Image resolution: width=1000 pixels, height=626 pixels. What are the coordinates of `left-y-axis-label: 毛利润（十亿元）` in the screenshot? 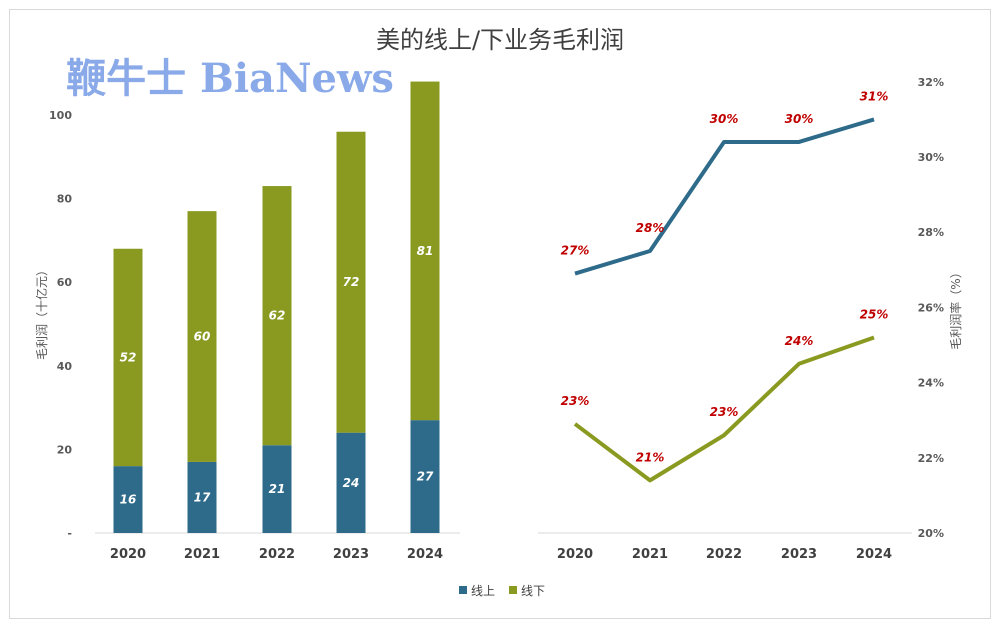 It's located at (41, 312).